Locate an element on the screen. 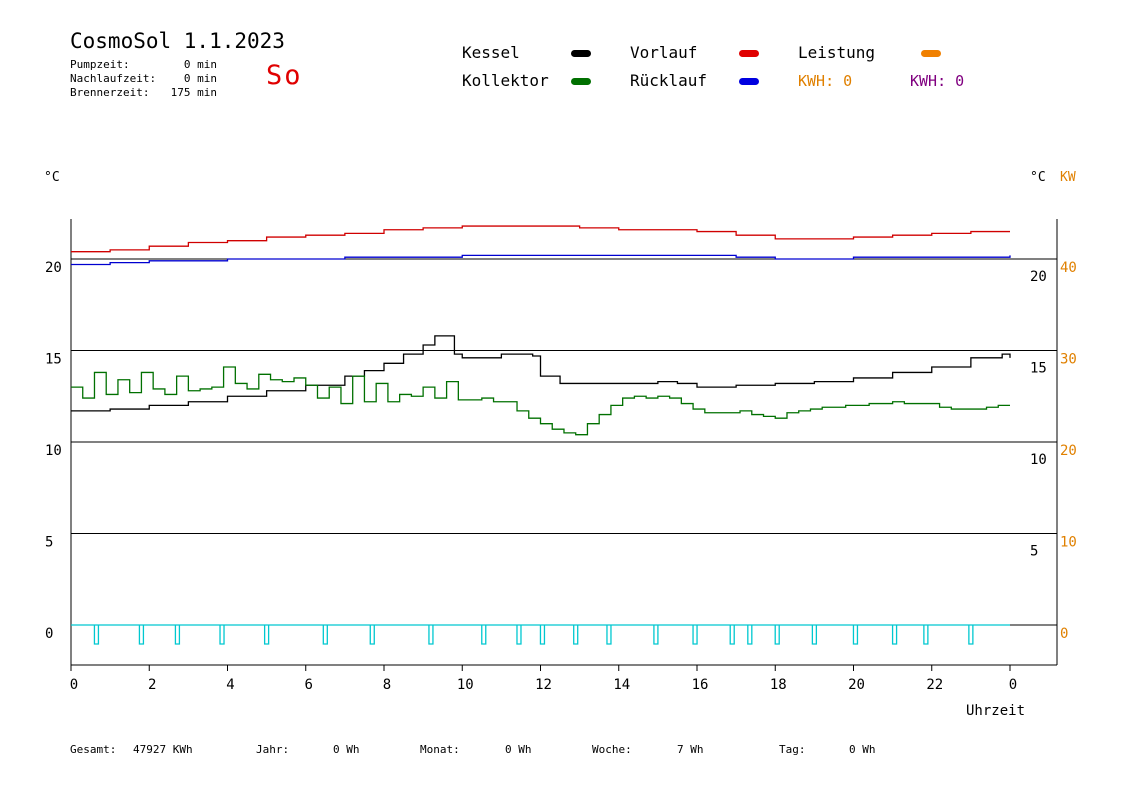  y-tick-label-right: 15 is located at coordinates (1038, 369).